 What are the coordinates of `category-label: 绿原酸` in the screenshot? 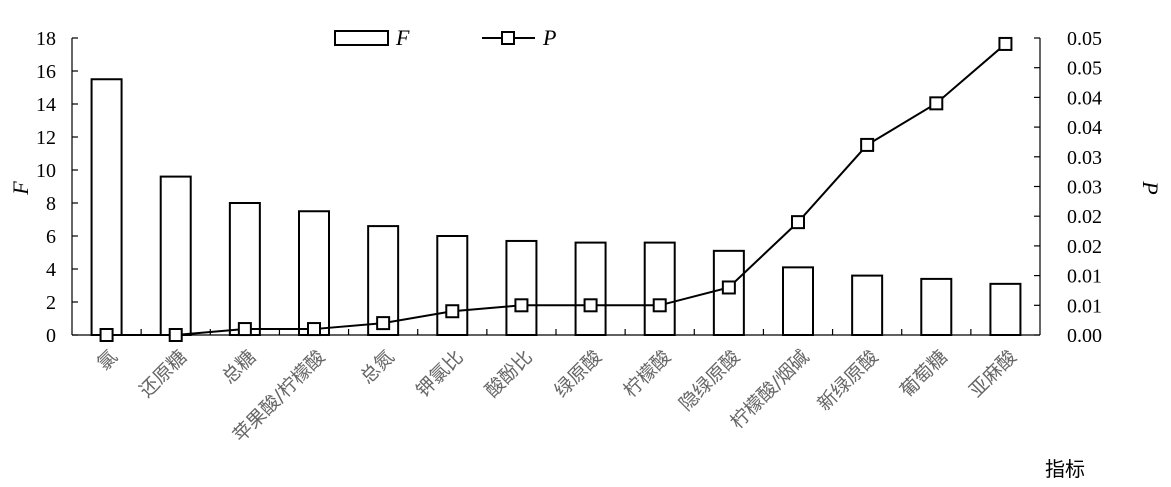 It's located at (578, 374).